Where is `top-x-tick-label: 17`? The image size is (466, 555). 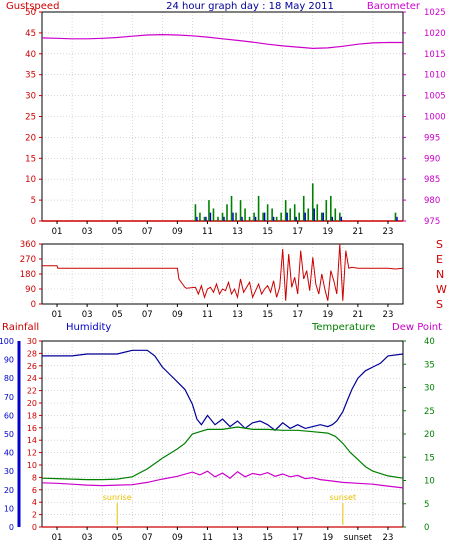 top-x-tick-label: 17 is located at coordinates (297, 232).